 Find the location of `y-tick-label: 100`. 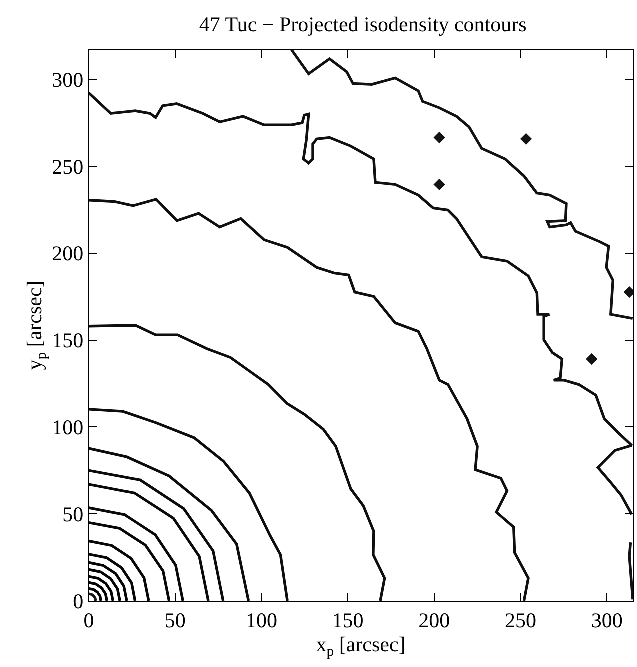

y-tick-label: 100 is located at coordinates (68, 428).